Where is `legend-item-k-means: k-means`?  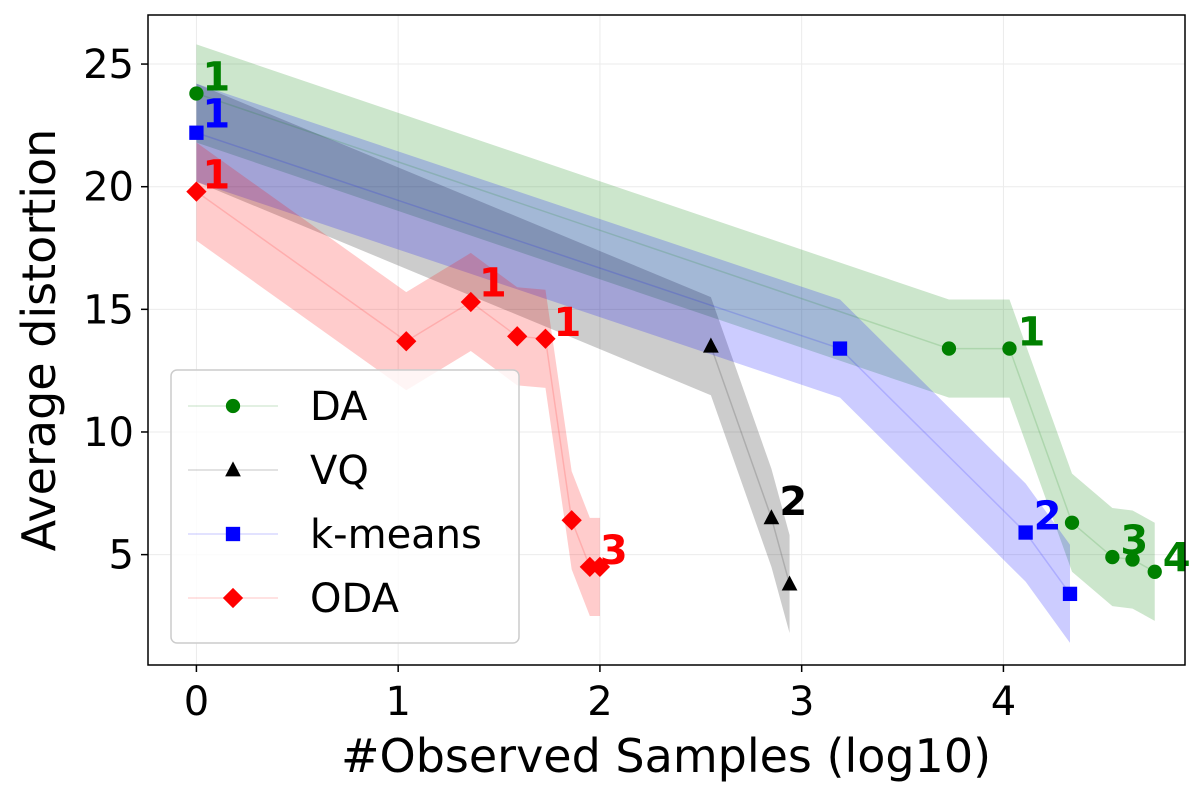
legend-item-k-means: k-means is located at coordinates (335, 535).